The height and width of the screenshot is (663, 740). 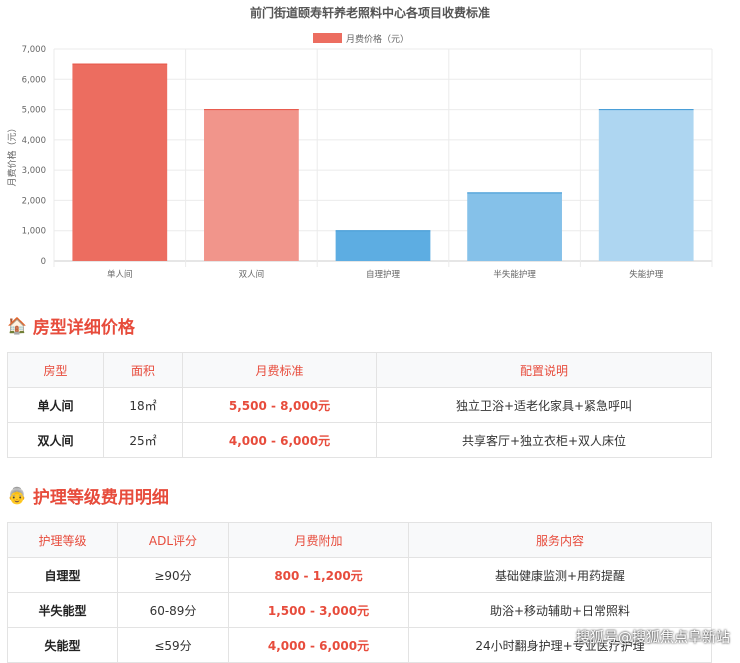 I want to click on column-header: ADL评分, so click(x=173, y=540).